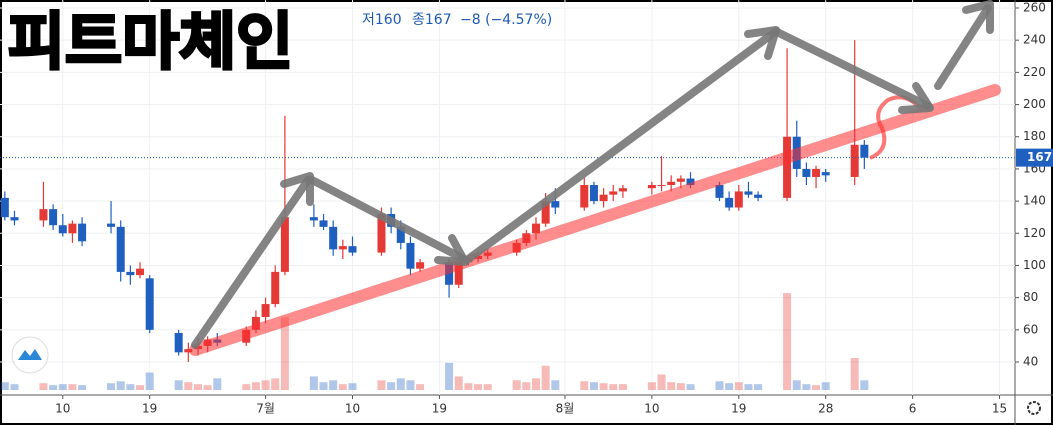  Describe the element at coordinates (432, 20) in the screenshot. I see `header-close: 종167` at that location.